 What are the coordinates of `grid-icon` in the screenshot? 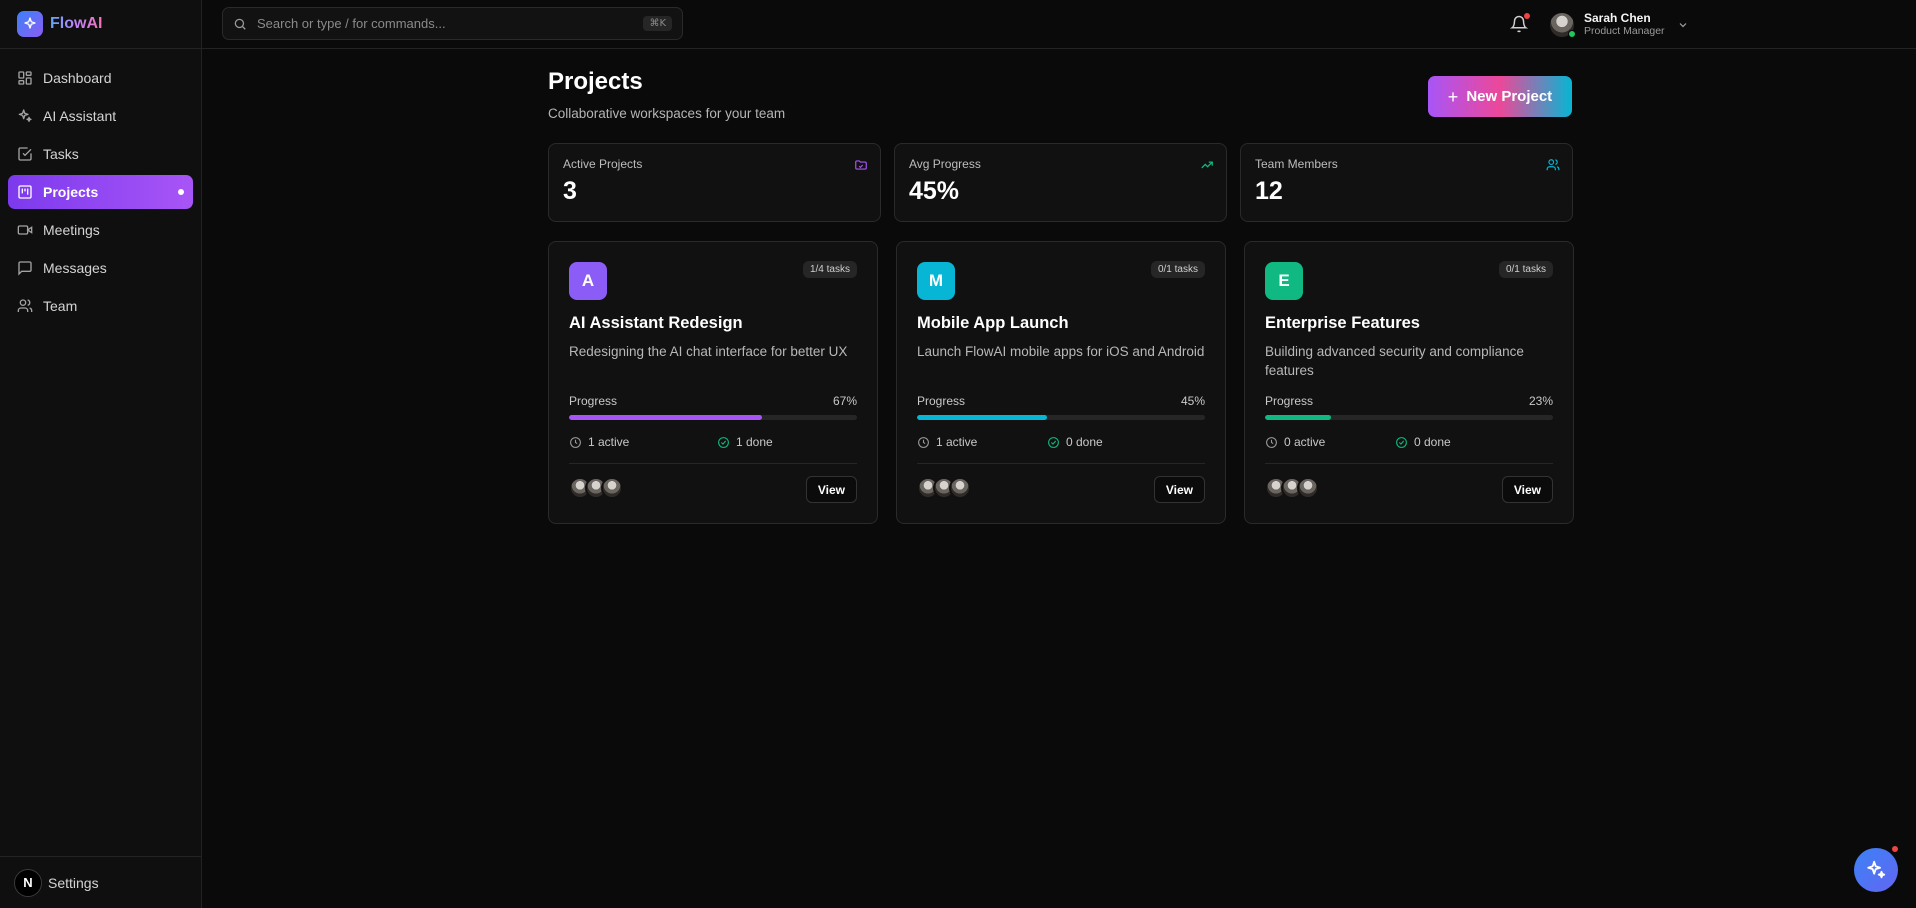 It's located at (25, 78).